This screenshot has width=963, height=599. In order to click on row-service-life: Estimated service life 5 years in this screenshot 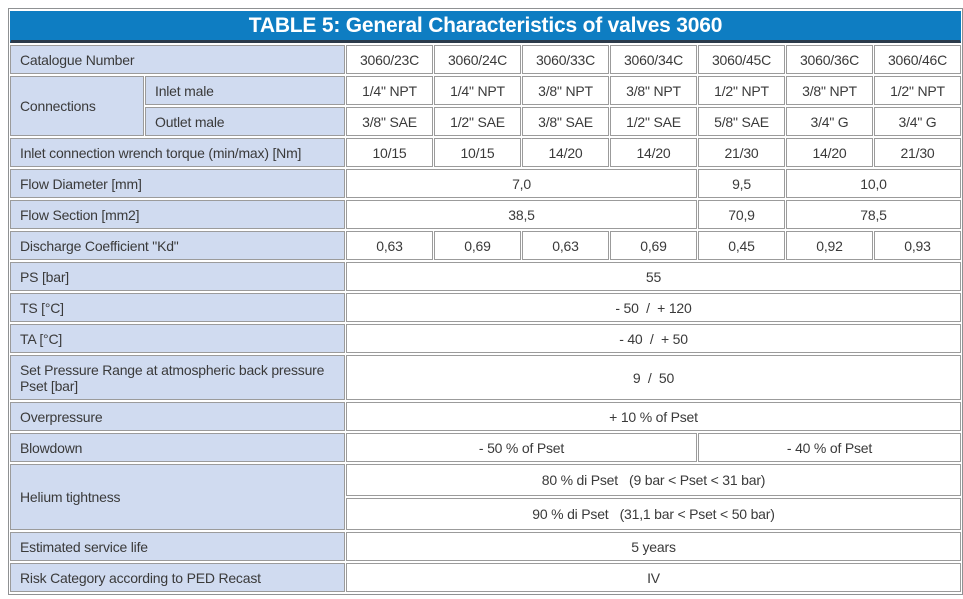, I will do `click(485, 547)`.